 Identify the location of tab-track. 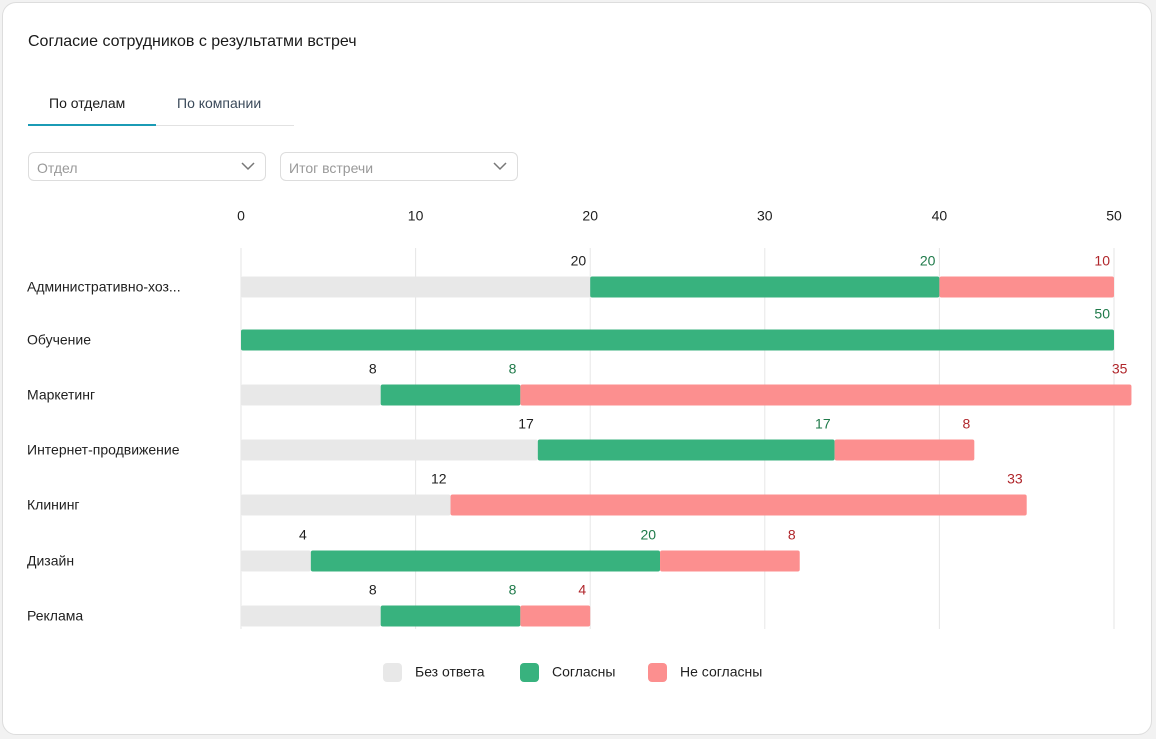
(161, 125).